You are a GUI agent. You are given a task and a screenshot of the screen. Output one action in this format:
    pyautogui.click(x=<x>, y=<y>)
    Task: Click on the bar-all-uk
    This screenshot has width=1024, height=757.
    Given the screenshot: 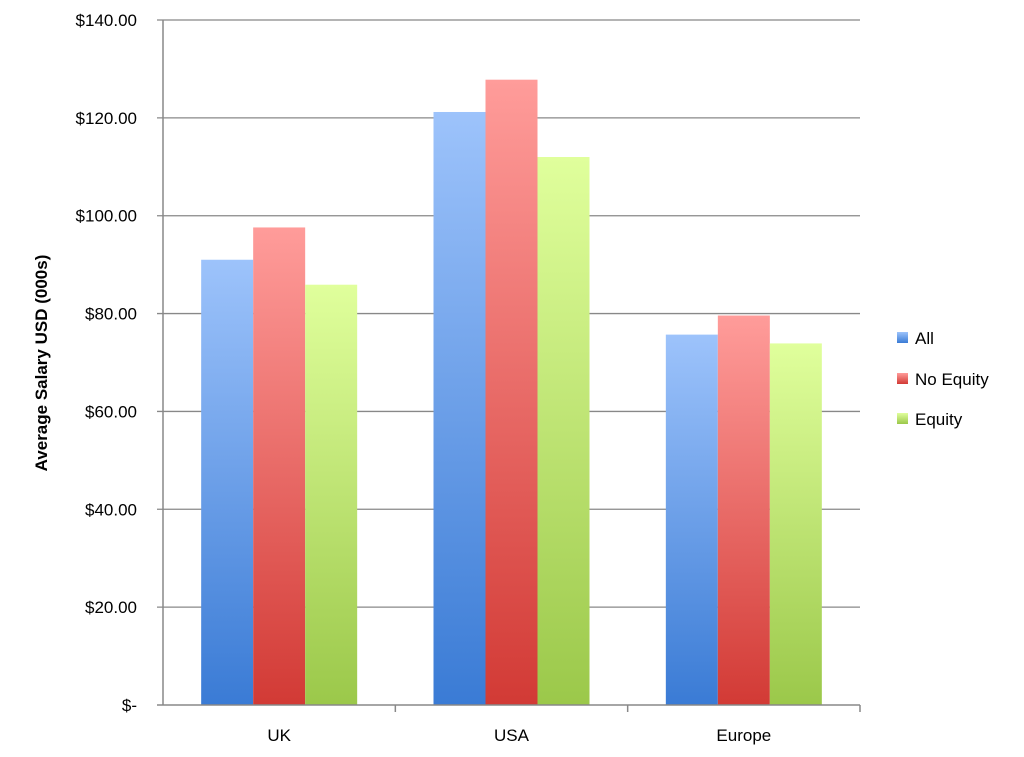 What is the action you would take?
    pyautogui.click(x=227, y=482)
    